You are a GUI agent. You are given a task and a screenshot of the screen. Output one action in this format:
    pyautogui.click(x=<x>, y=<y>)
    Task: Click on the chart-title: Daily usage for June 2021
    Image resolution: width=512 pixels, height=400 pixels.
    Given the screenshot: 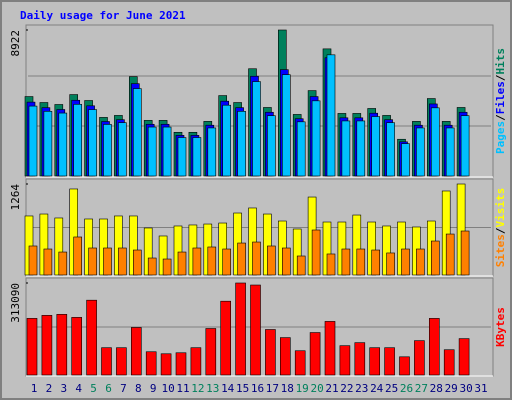 What is the action you would take?
    pyautogui.click(x=103, y=15)
    